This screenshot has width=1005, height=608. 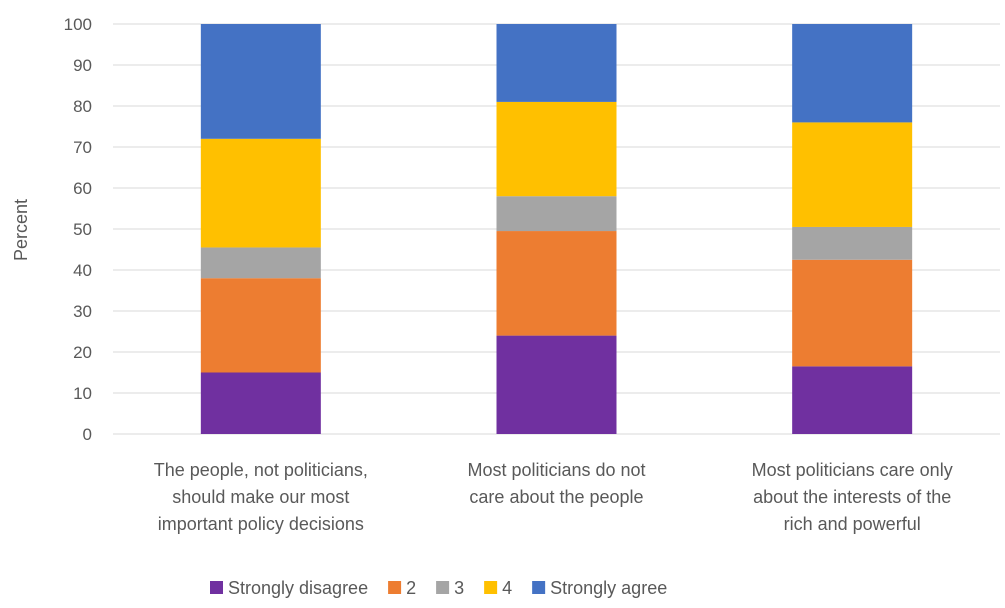 What do you see at coordinates (82, 311) in the screenshot?
I see `y-tick-label: 30` at bounding box center [82, 311].